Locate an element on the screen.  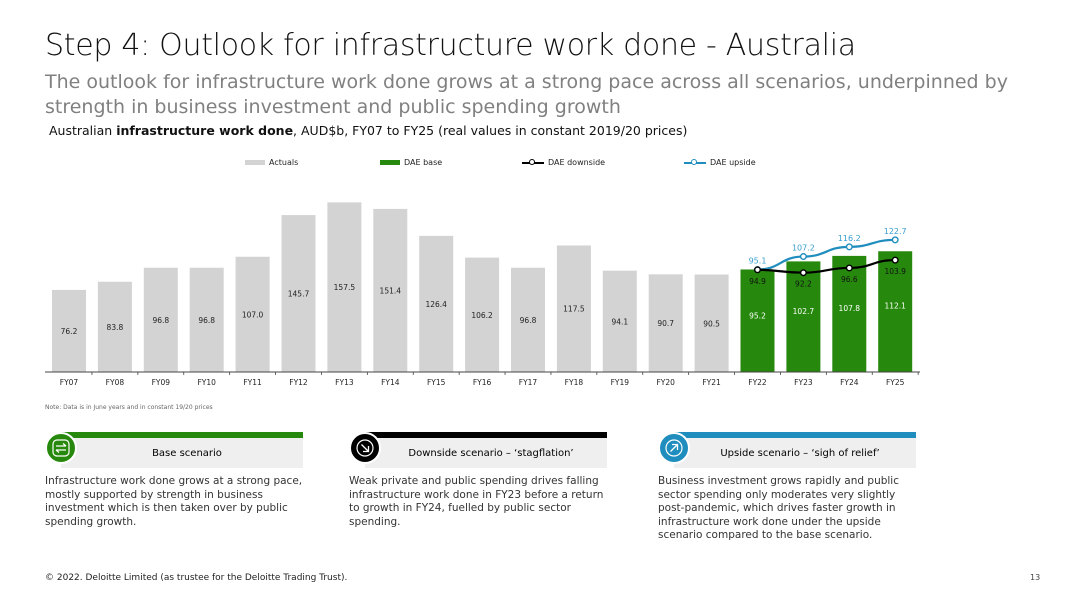
legend-actuals-swatch is located at coordinates (255, 162).